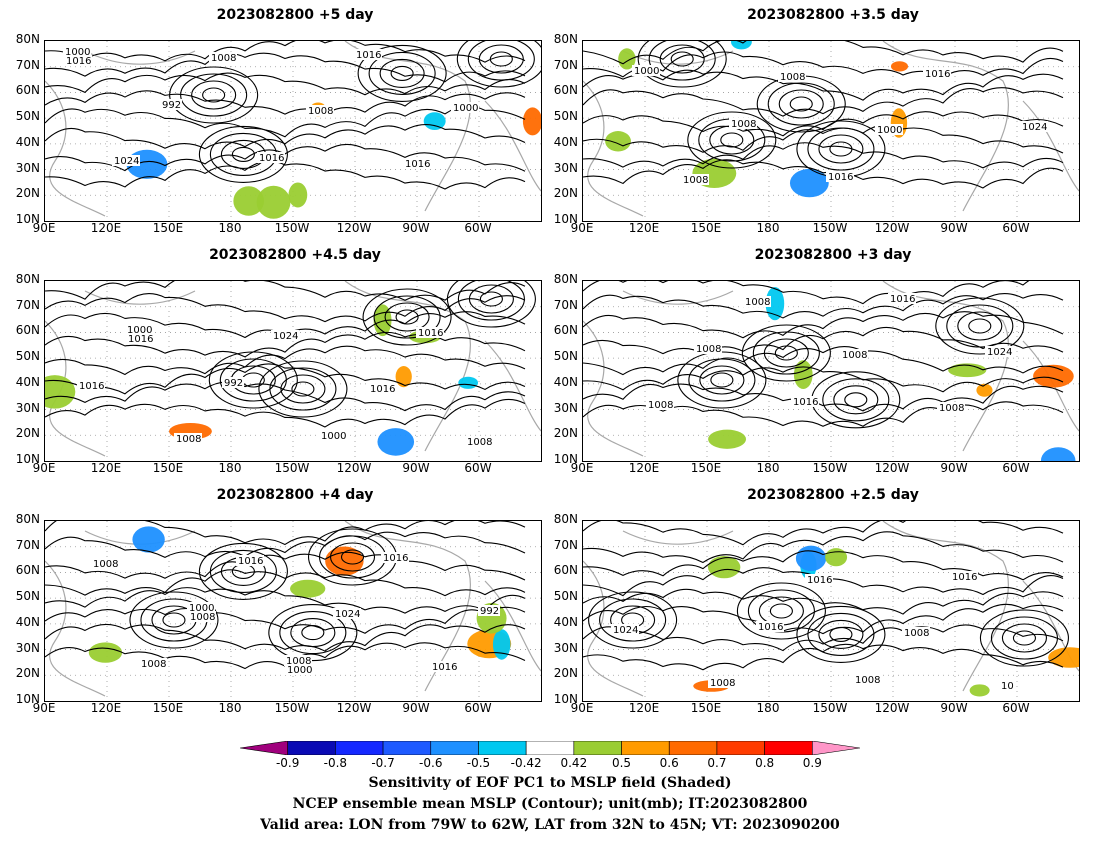 This screenshot has height=850, width=1100. I want to click on map-panel-1: 1000 992 1016 1016 1000 1024 1008 1008 1016 1016, so click(293, 131).